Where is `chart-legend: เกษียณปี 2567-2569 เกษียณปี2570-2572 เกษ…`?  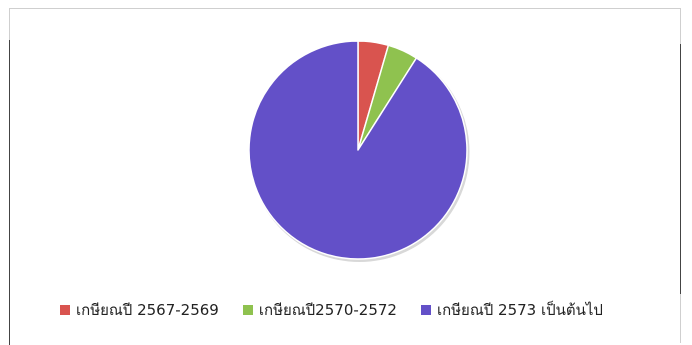
chart-legend: เกษียณปี 2567-2569 เกษียณปี2570-2572 เกษ… is located at coordinates (360, 310).